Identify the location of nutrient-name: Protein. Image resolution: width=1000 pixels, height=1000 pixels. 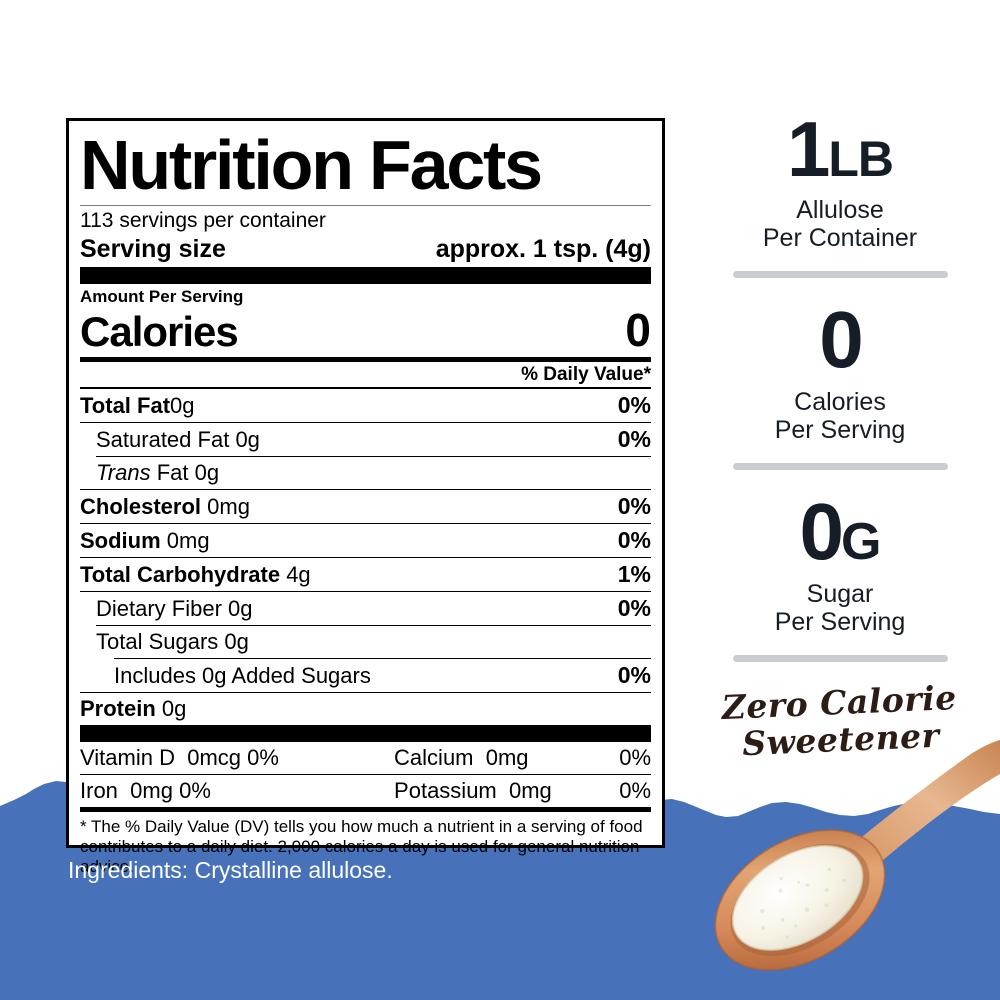
(118, 708).